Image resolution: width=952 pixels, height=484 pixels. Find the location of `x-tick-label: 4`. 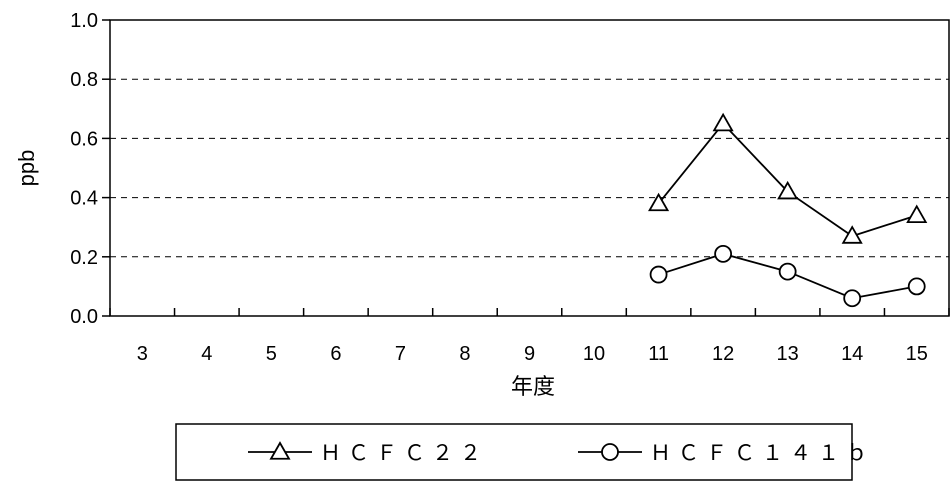

x-tick-label: 4 is located at coordinates (206, 354).